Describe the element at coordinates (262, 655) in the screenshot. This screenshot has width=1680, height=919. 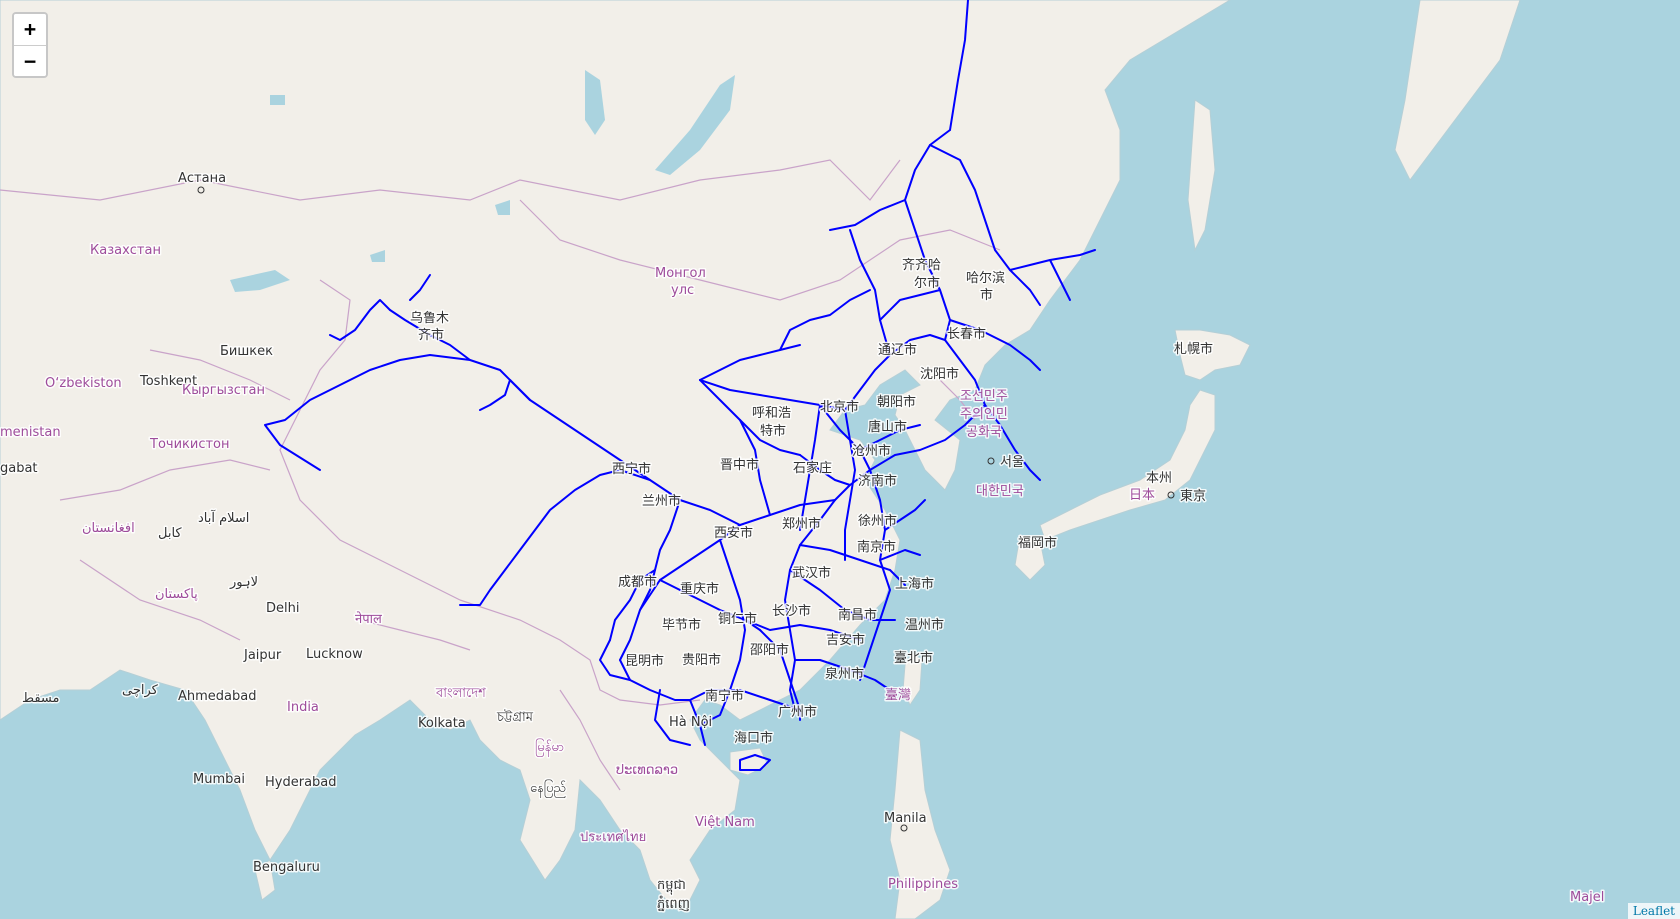
I see `label-jaipur: Jaipur` at that location.